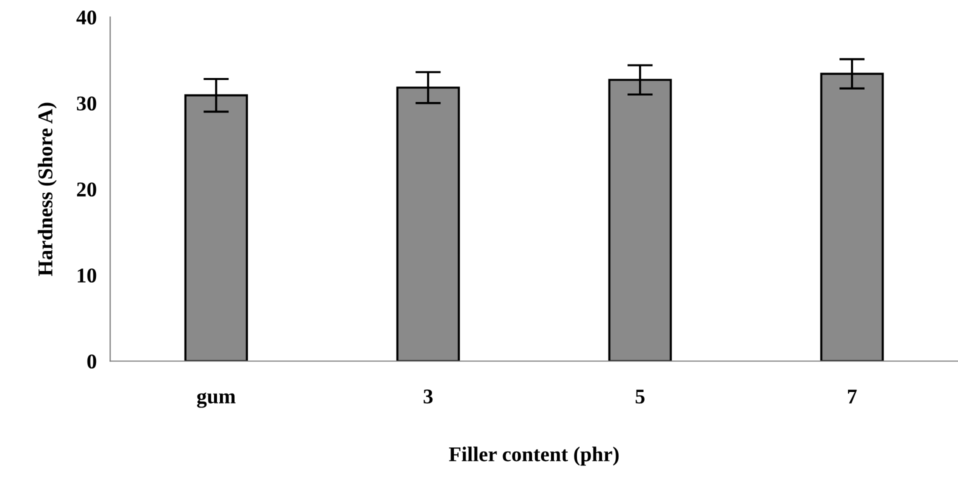 The height and width of the screenshot is (488, 958). I want to click on y-tick-label: 0, so click(91, 361).